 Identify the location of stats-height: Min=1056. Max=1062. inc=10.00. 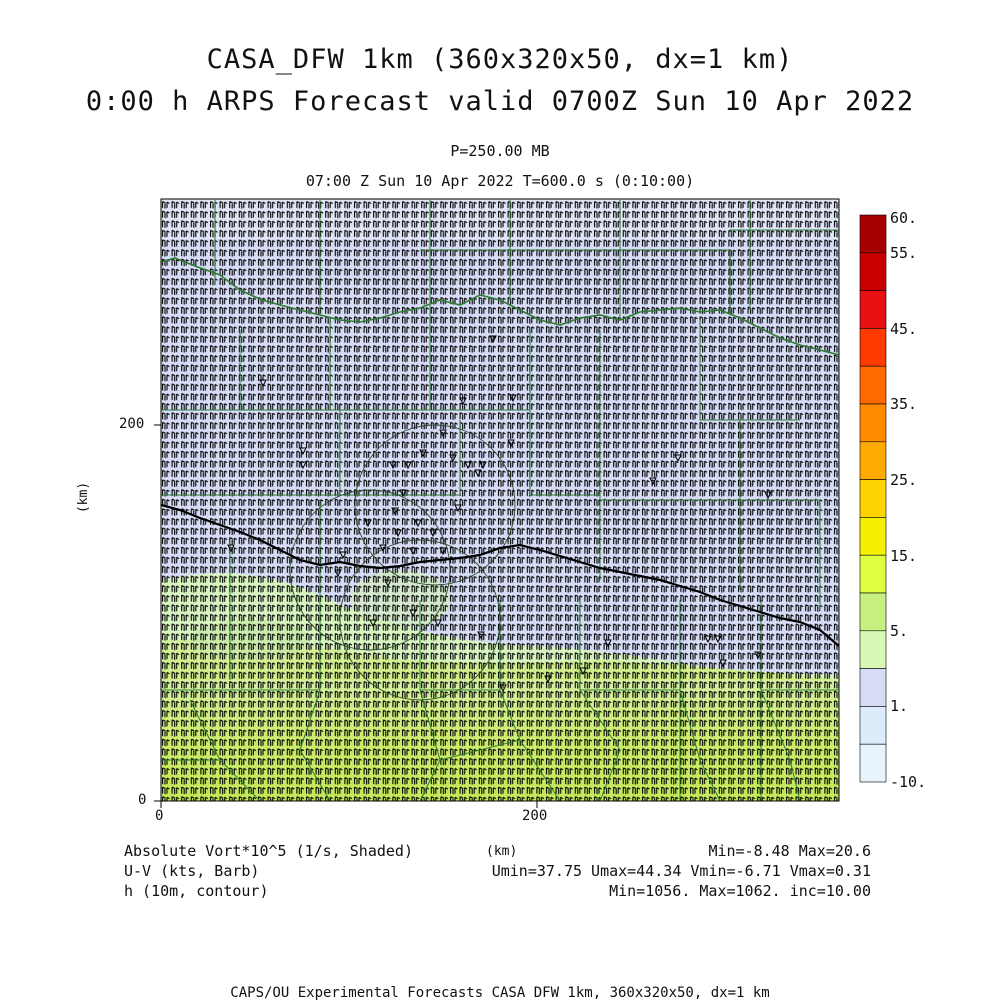
(740, 891).